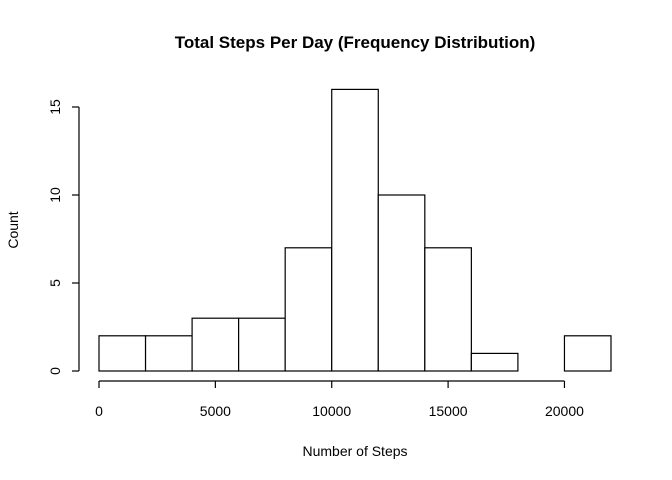 This screenshot has height=480, width=672. I want to click on x-axis: 0 5000 10000 15000 20000, so click(339, 399).